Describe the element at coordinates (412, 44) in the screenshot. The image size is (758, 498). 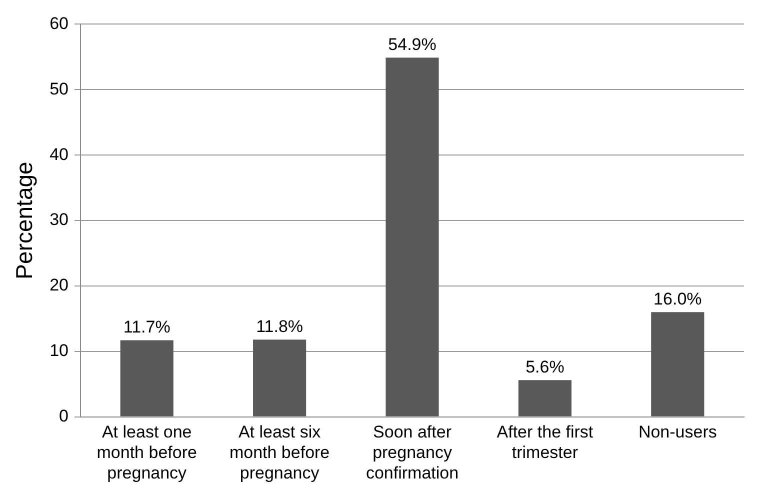
I see `data-label: 54.9%` at that location.